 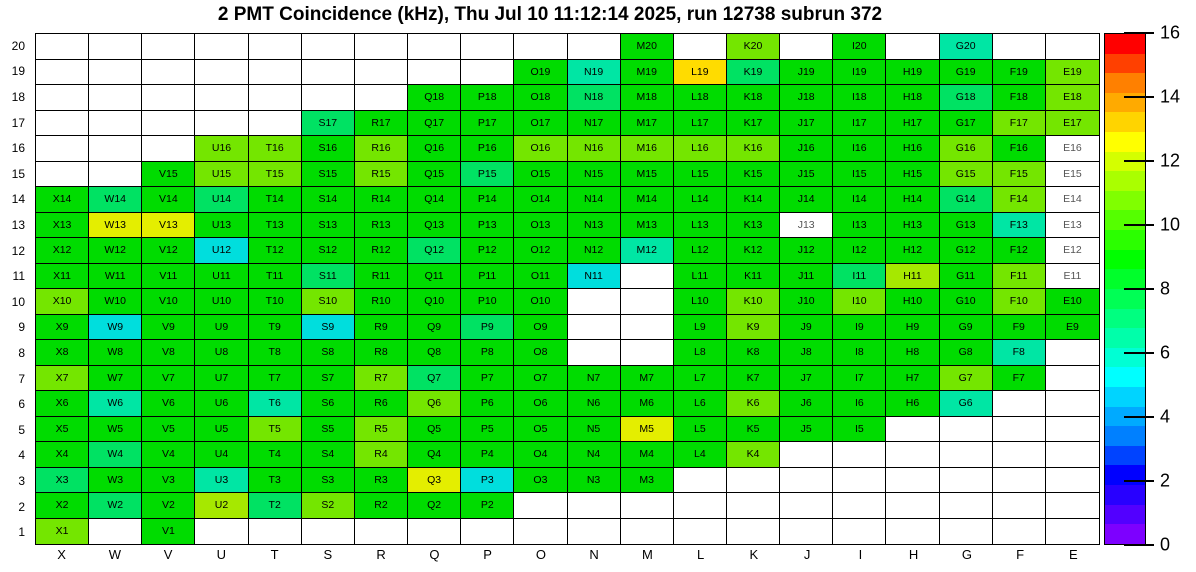 I want to click on heatmap-cell: W10, so click(x=116, y=302).